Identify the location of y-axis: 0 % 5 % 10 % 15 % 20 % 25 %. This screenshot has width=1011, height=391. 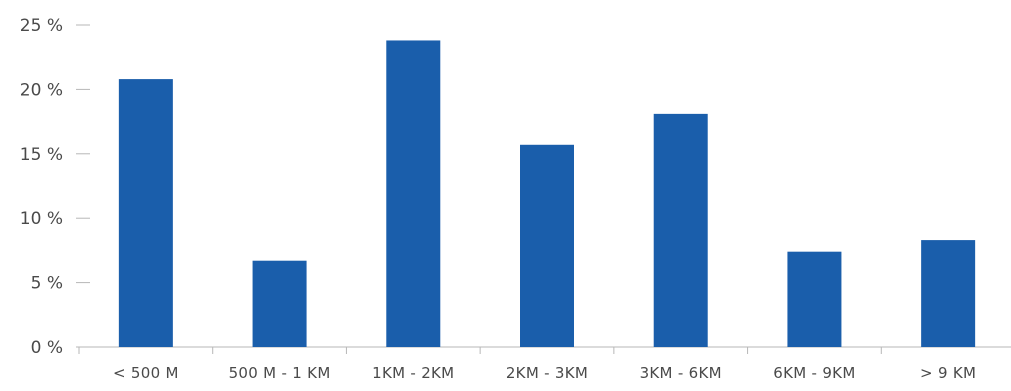
(55, 187).